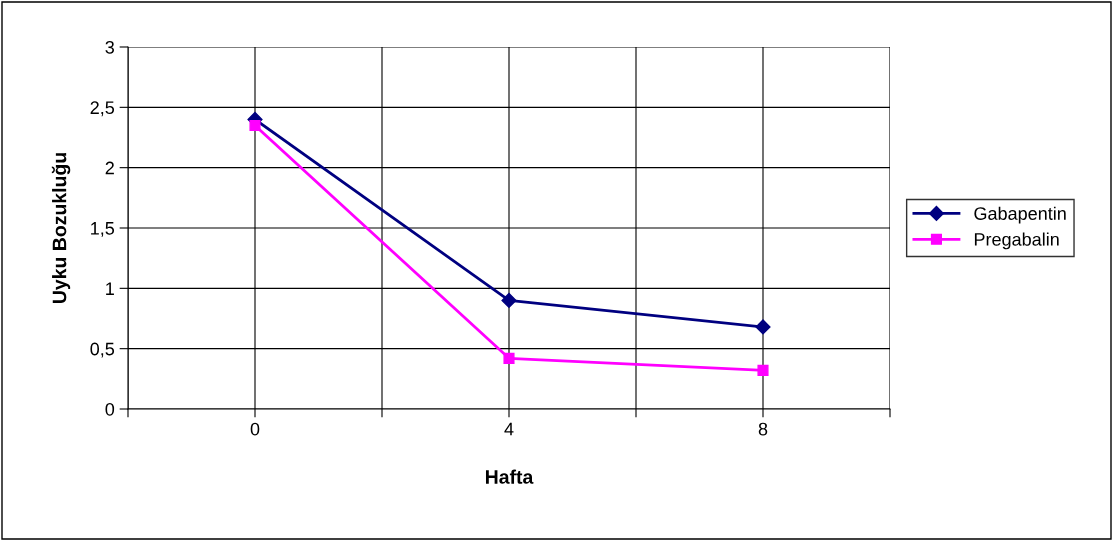  Describe the element at coordinates (110, 288) in the screenshot. I see `y-tick-label: 1` at that location.